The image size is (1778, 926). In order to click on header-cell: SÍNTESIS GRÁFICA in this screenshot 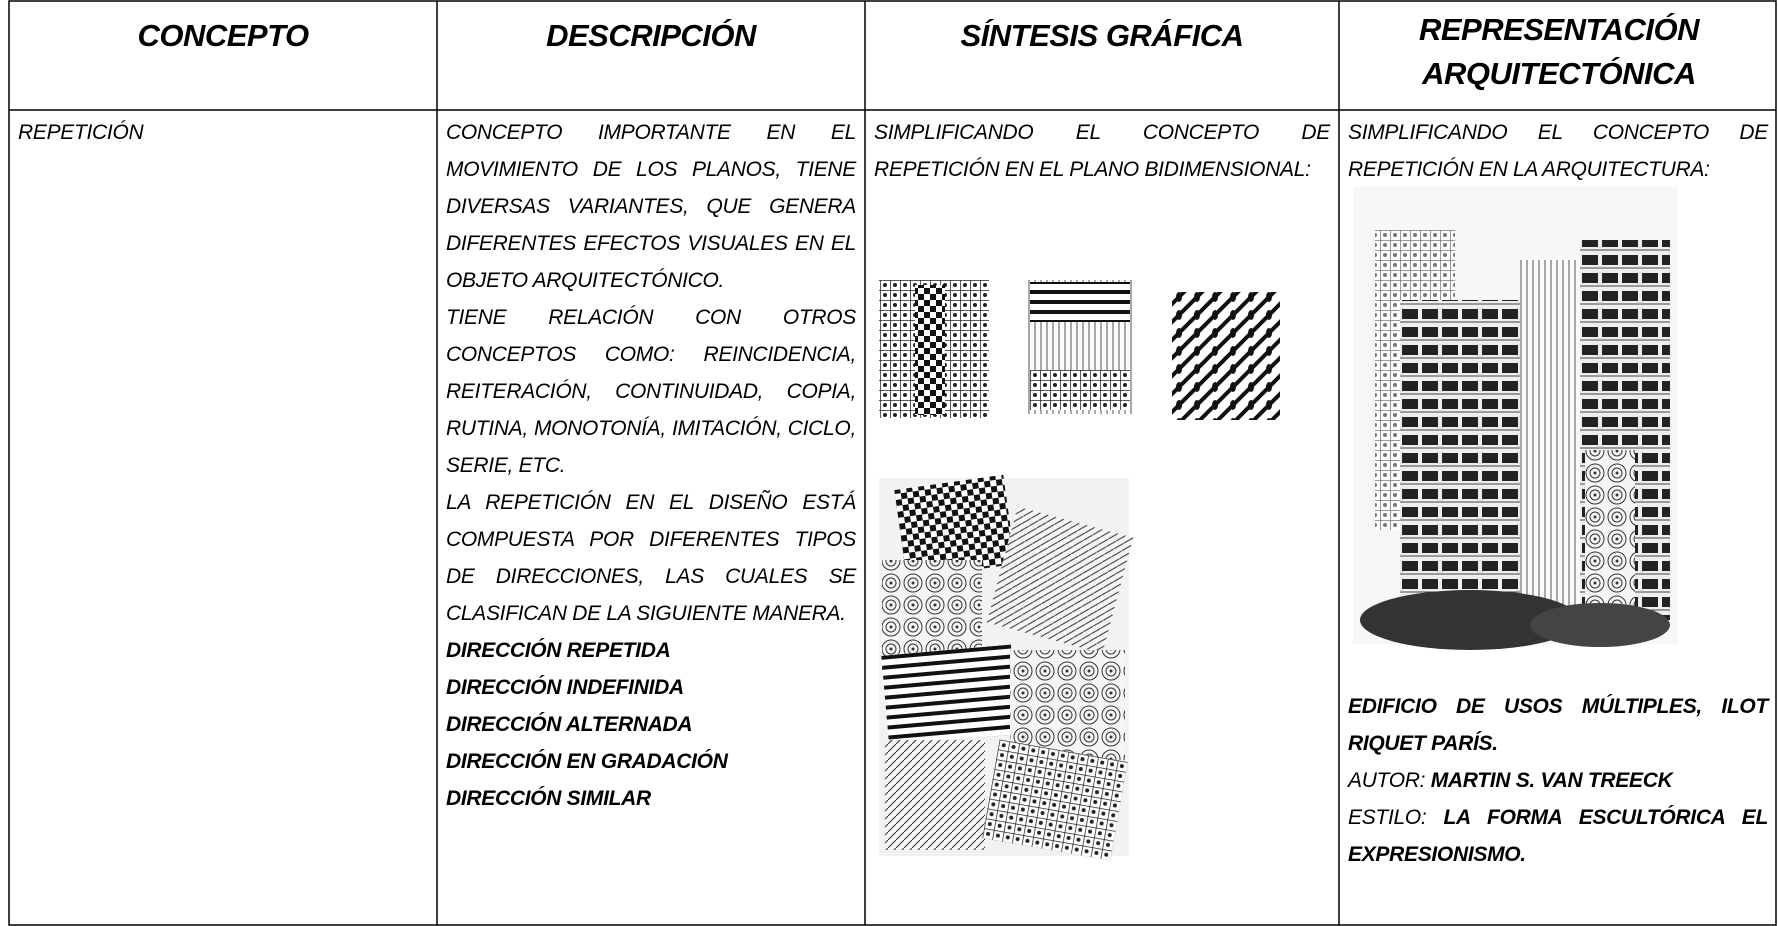, I will do `click(1102, 35)`.